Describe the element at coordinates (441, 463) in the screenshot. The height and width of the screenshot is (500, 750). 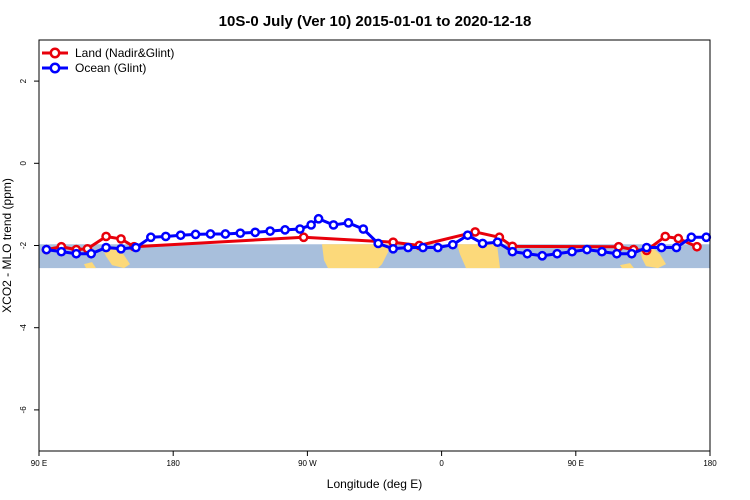
I see `x-tick-label: 0` at that location.